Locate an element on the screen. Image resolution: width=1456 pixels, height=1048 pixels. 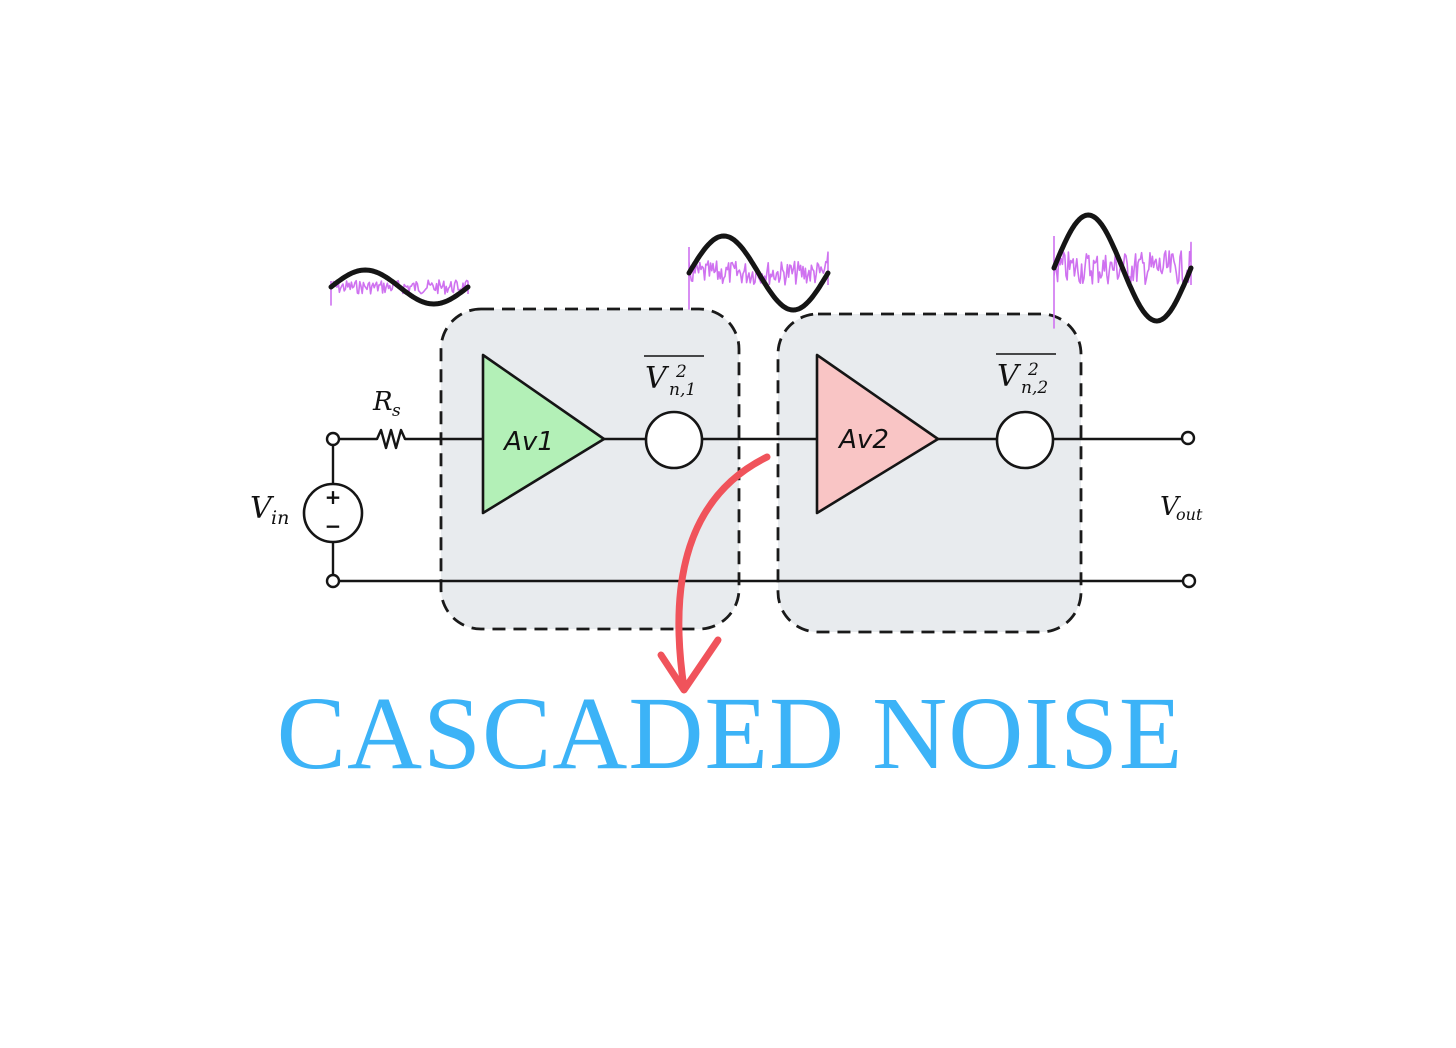
svg-text: n,2 is located at coordinates (1034, 388).